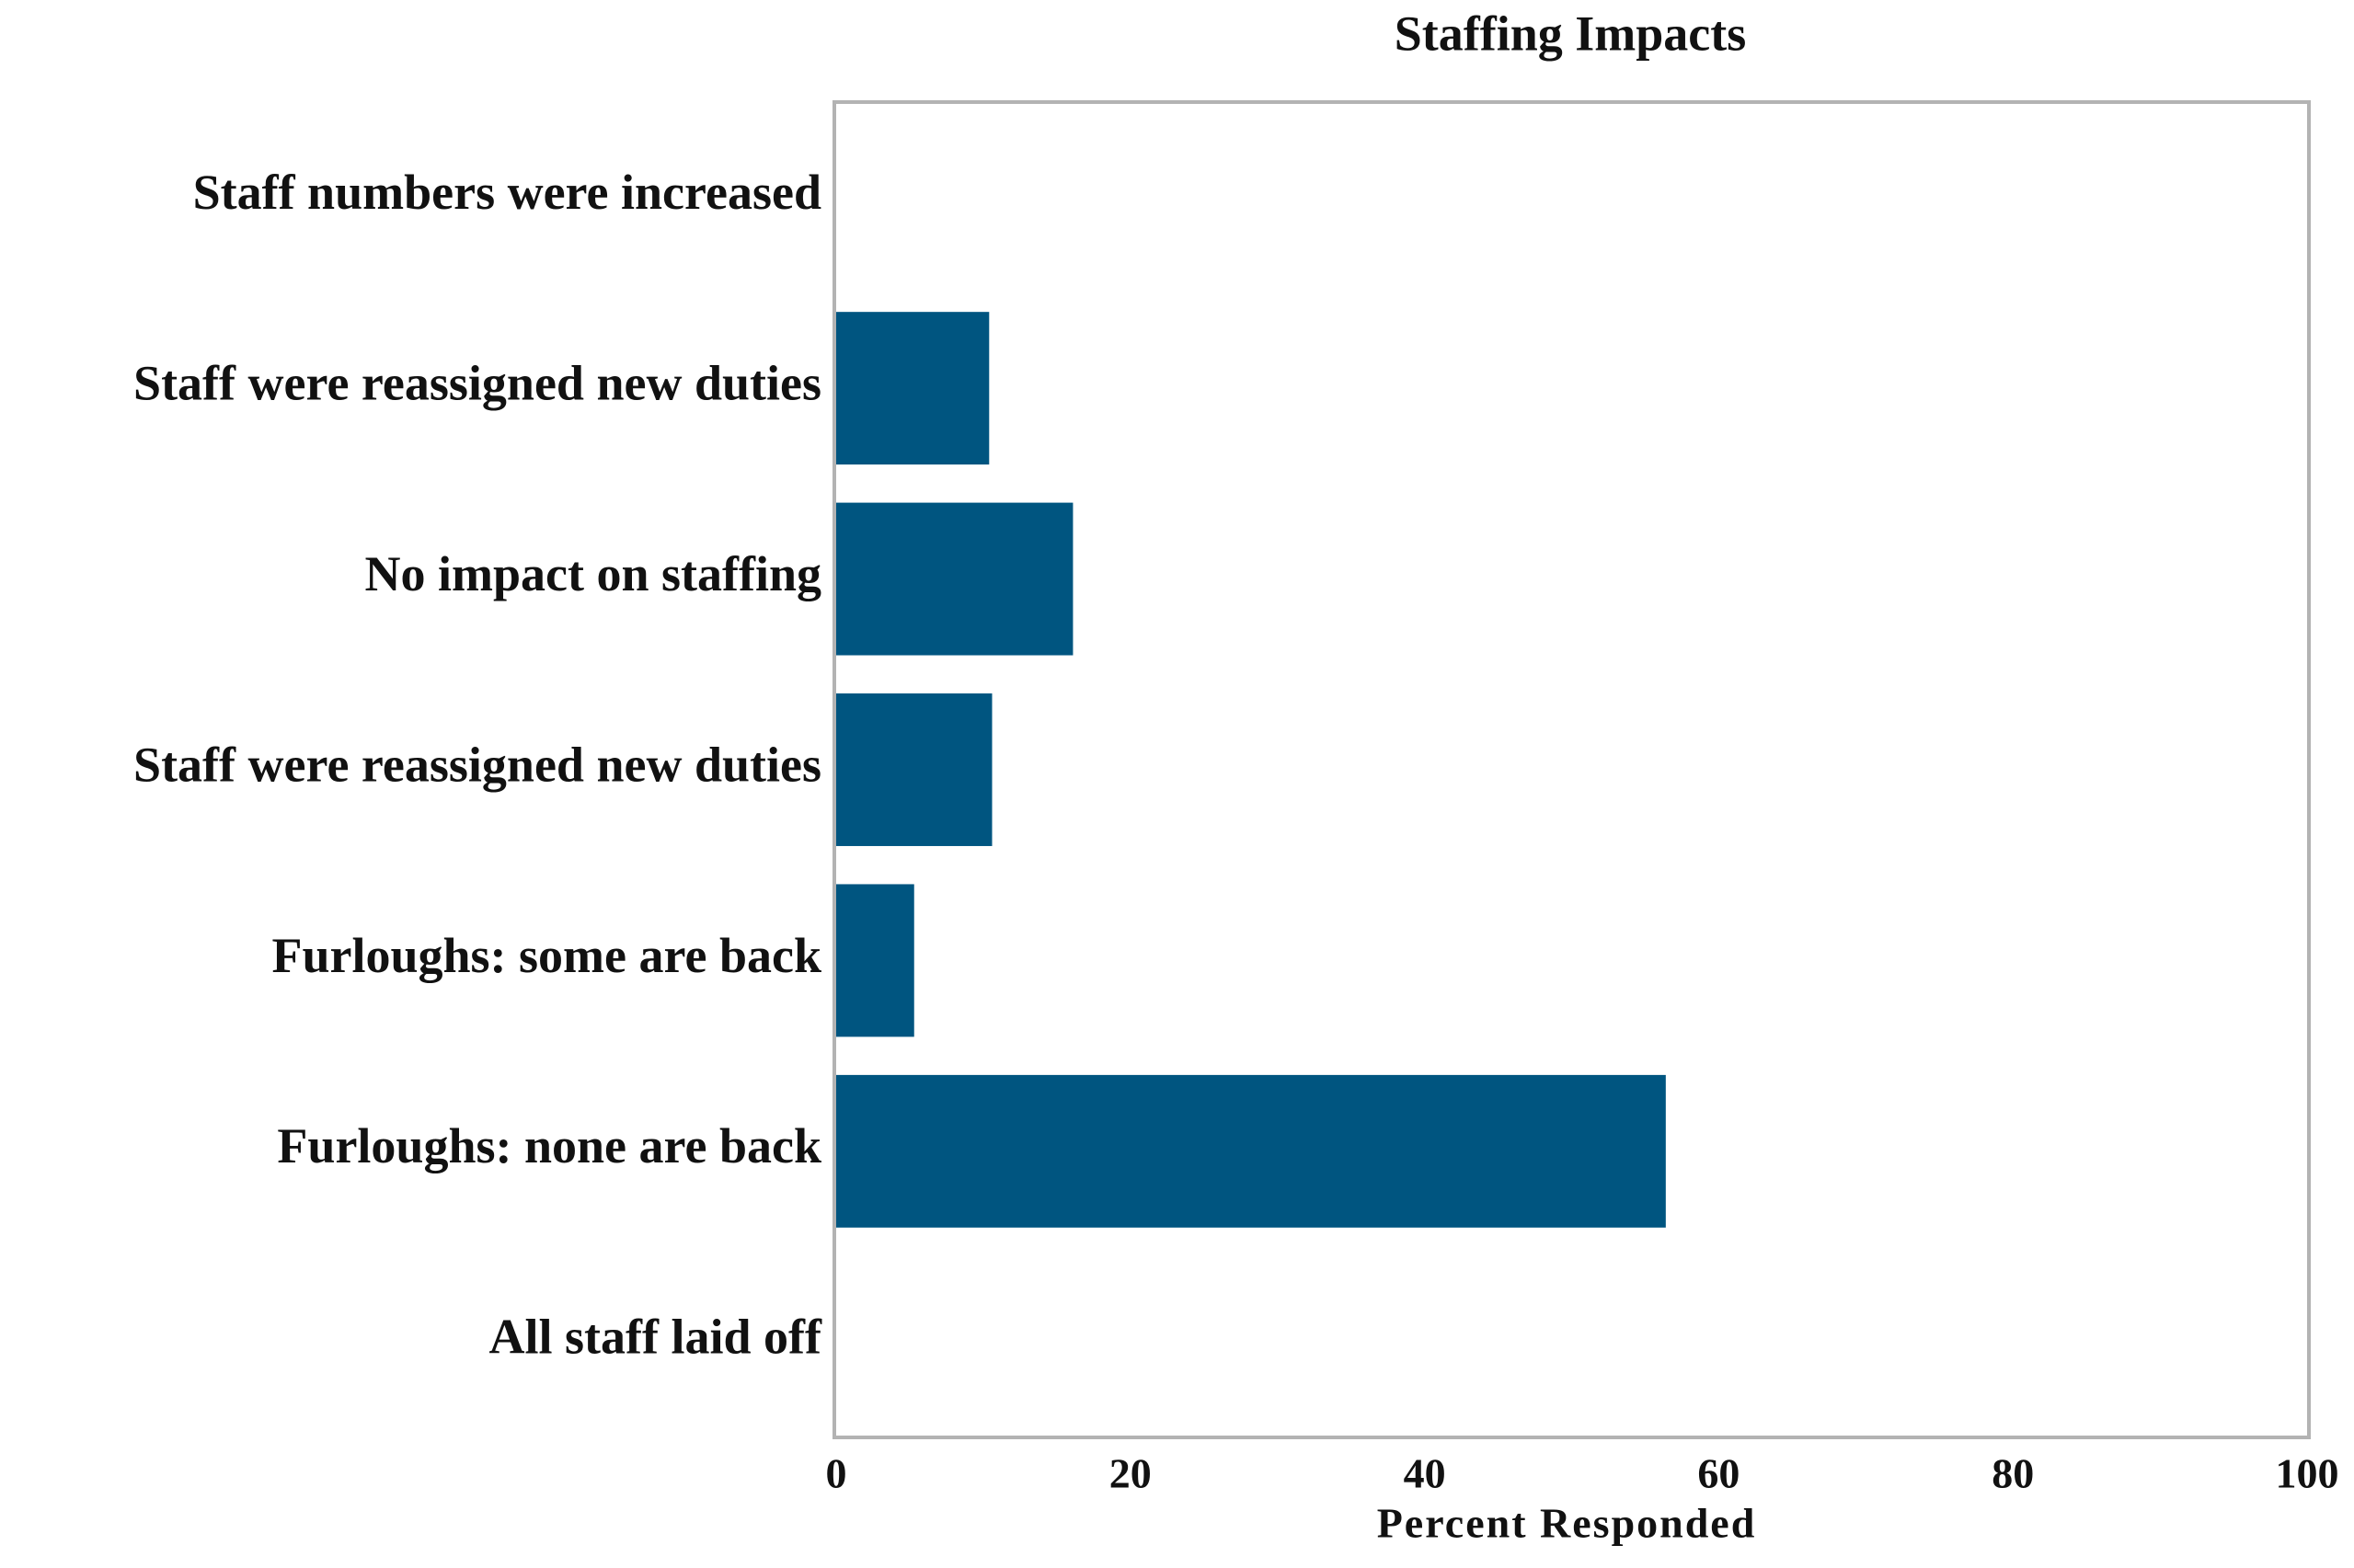 This screenshot has height=1568, width=2354. What do you see at coordinates (1130, 1473) in the screenshot?
I see `x-tick-label: 20` at bounding box center [1130, 1473].